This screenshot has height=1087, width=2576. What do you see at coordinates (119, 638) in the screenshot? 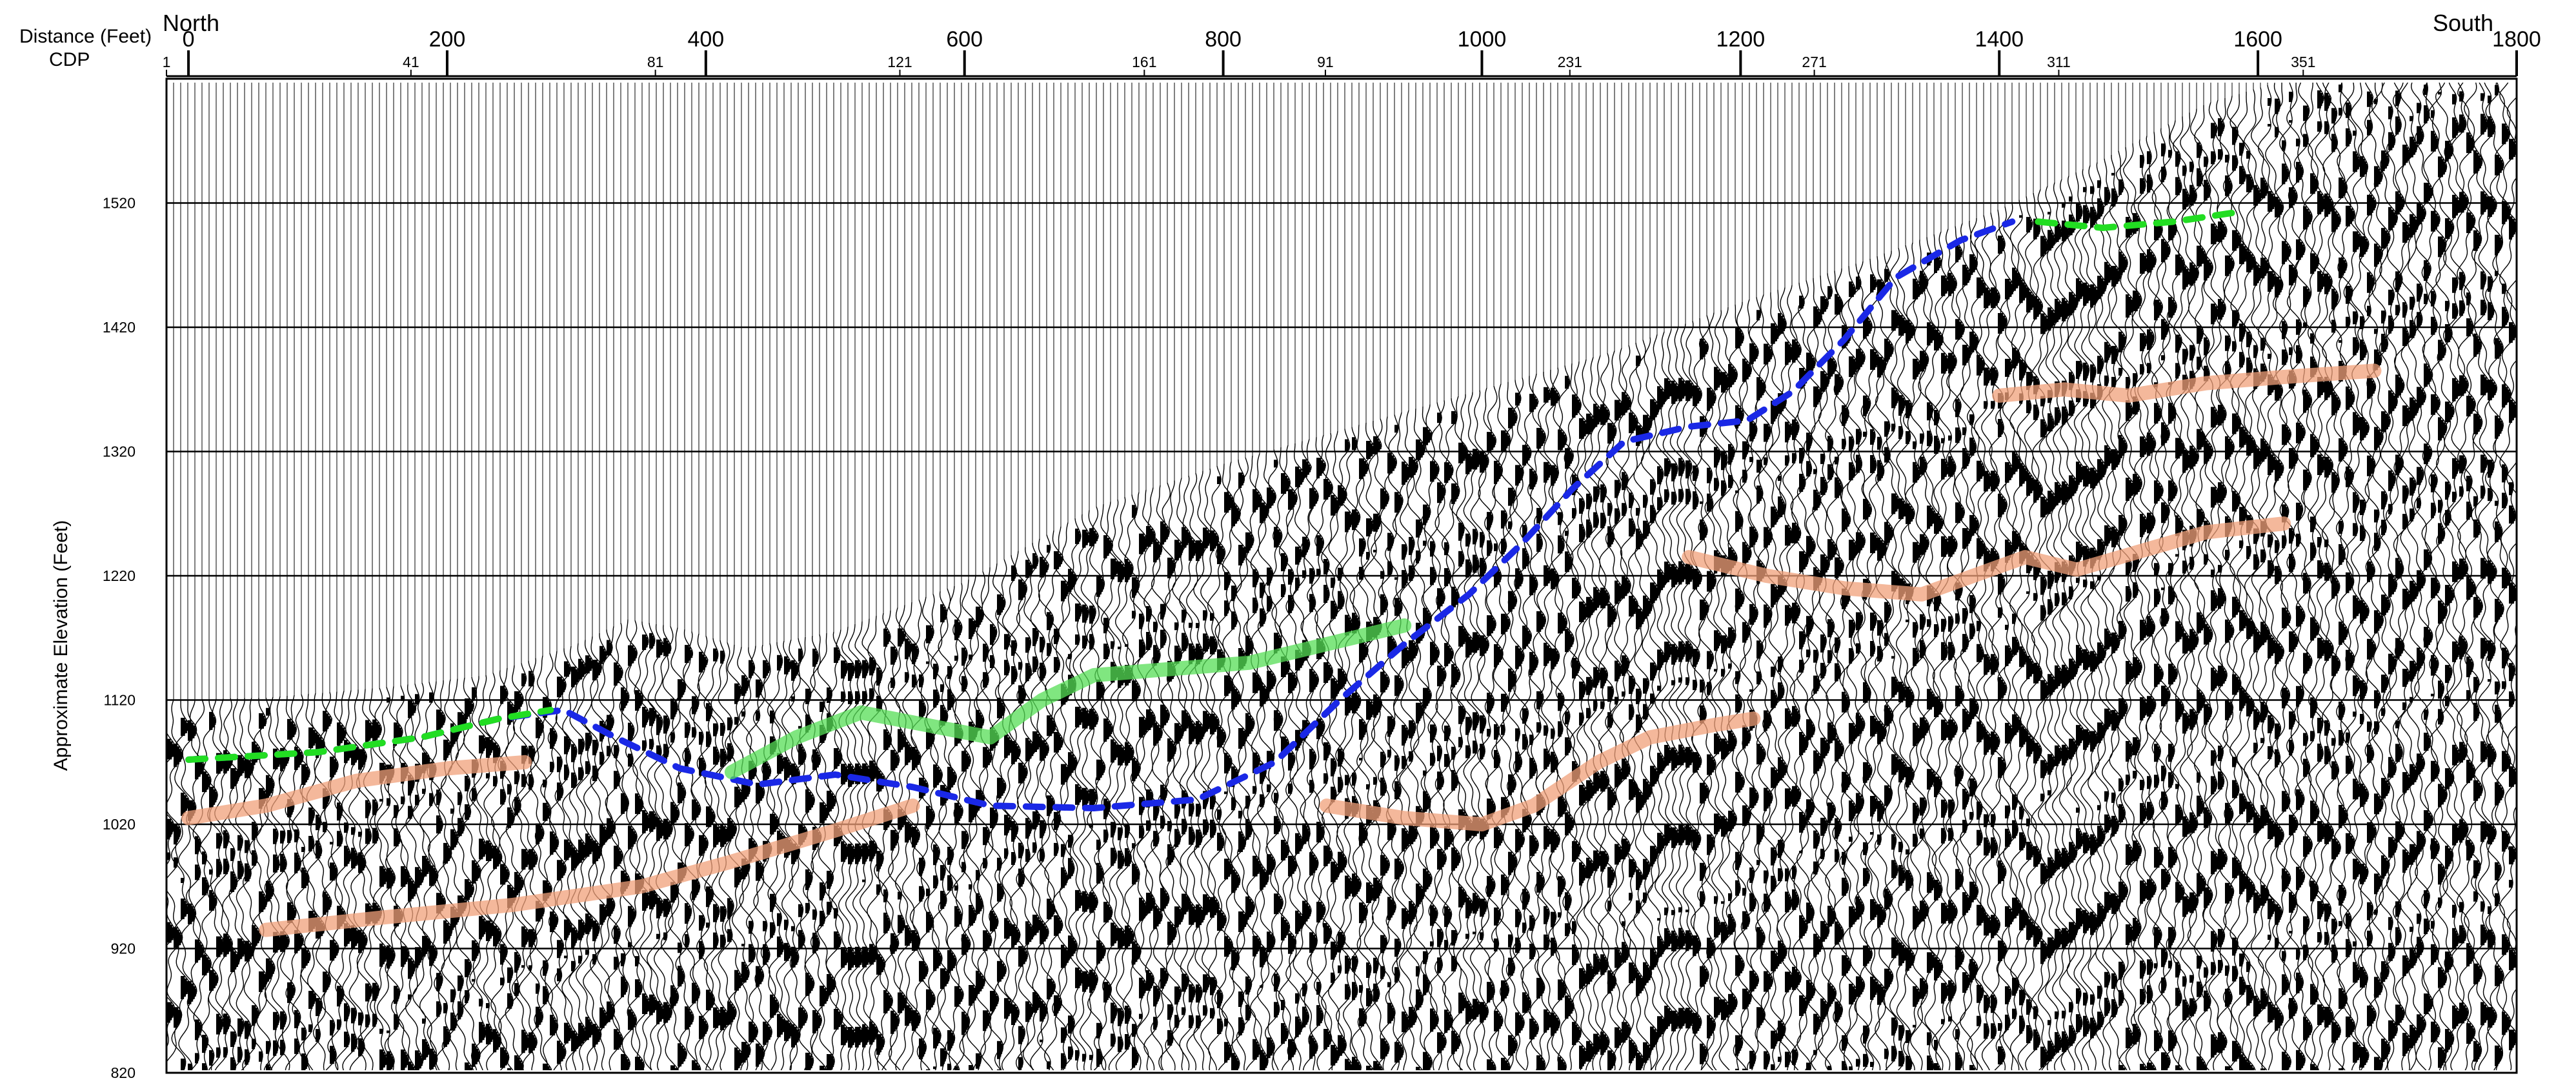
I see `elevation-ticks: 1520 1420 1320 1220 1120 1020 920 820` at bounding box center [119, 638].